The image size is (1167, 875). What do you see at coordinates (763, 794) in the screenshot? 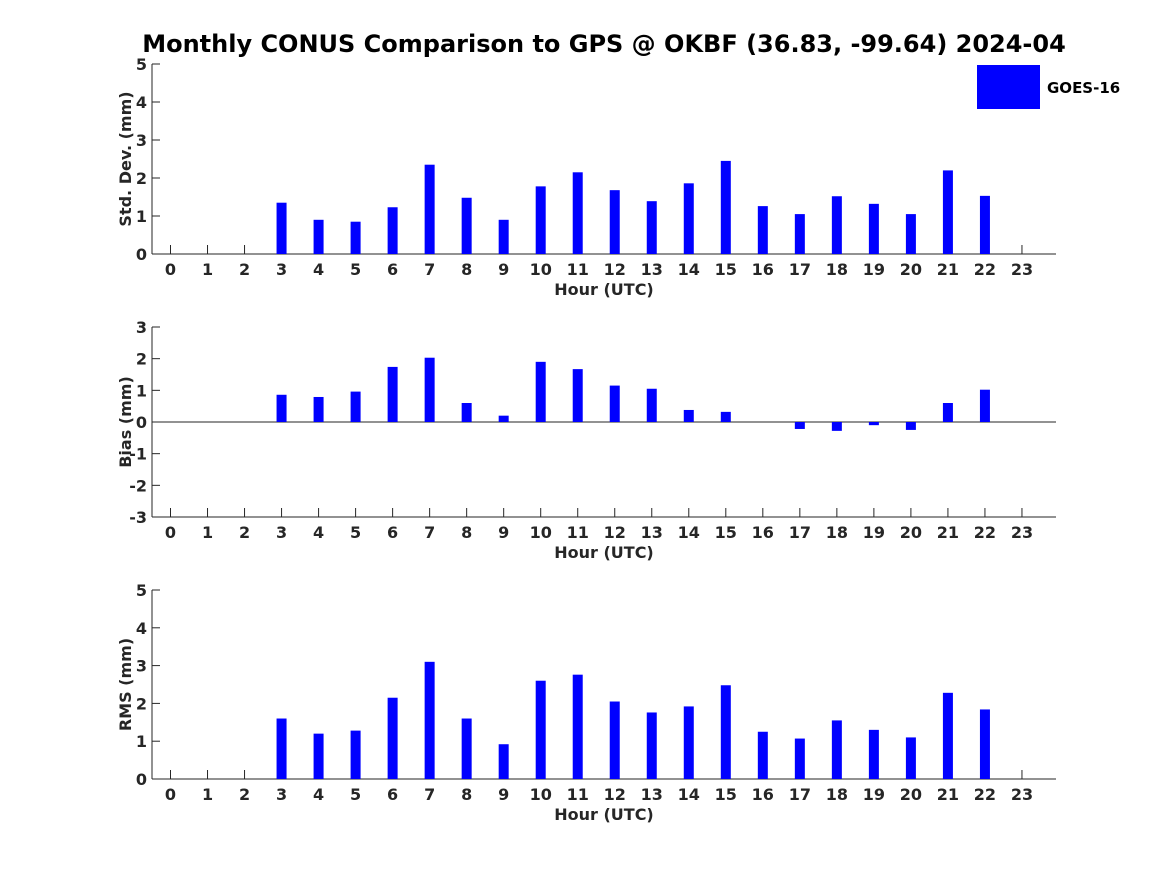
I see `x-tick-label: 16` at bounding box center [763, 794].